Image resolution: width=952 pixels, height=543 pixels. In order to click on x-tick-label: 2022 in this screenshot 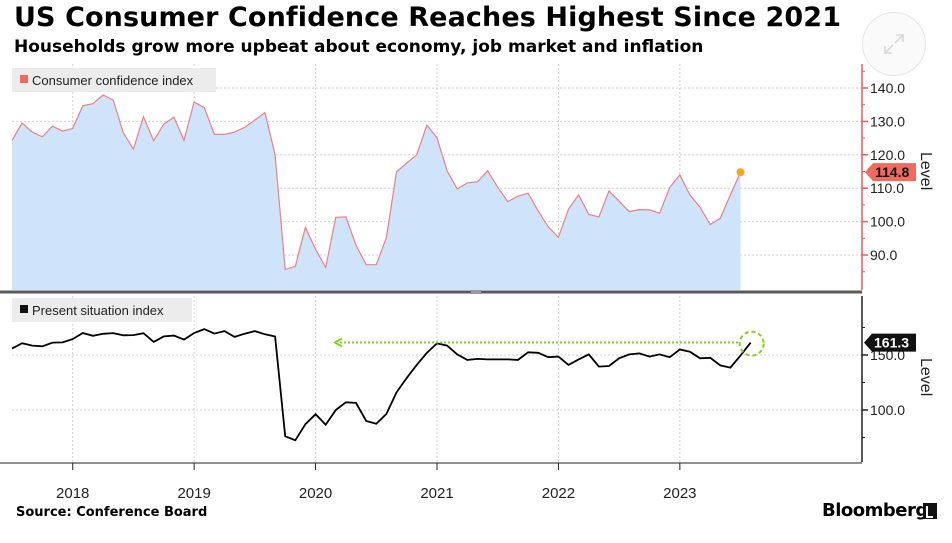, I will do `click(558, 493)`.